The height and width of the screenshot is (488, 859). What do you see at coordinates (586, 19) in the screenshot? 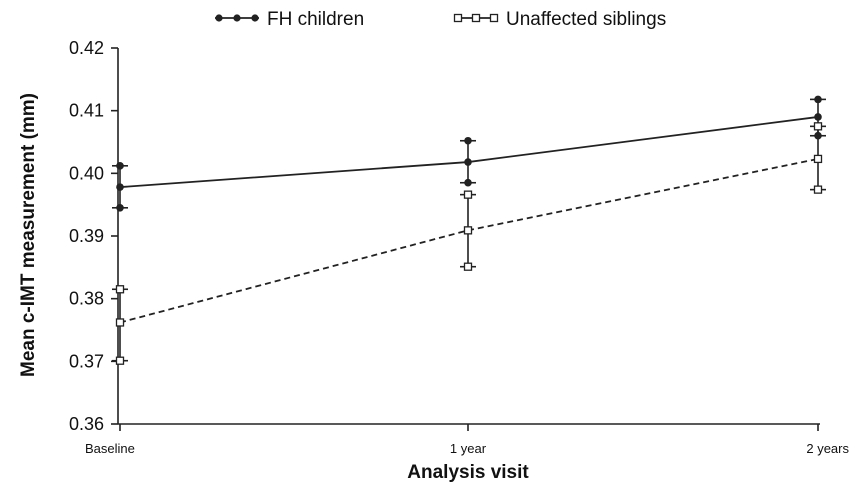
I see `legend-label: Unaffected siblings` at bounding box center [586, 19].